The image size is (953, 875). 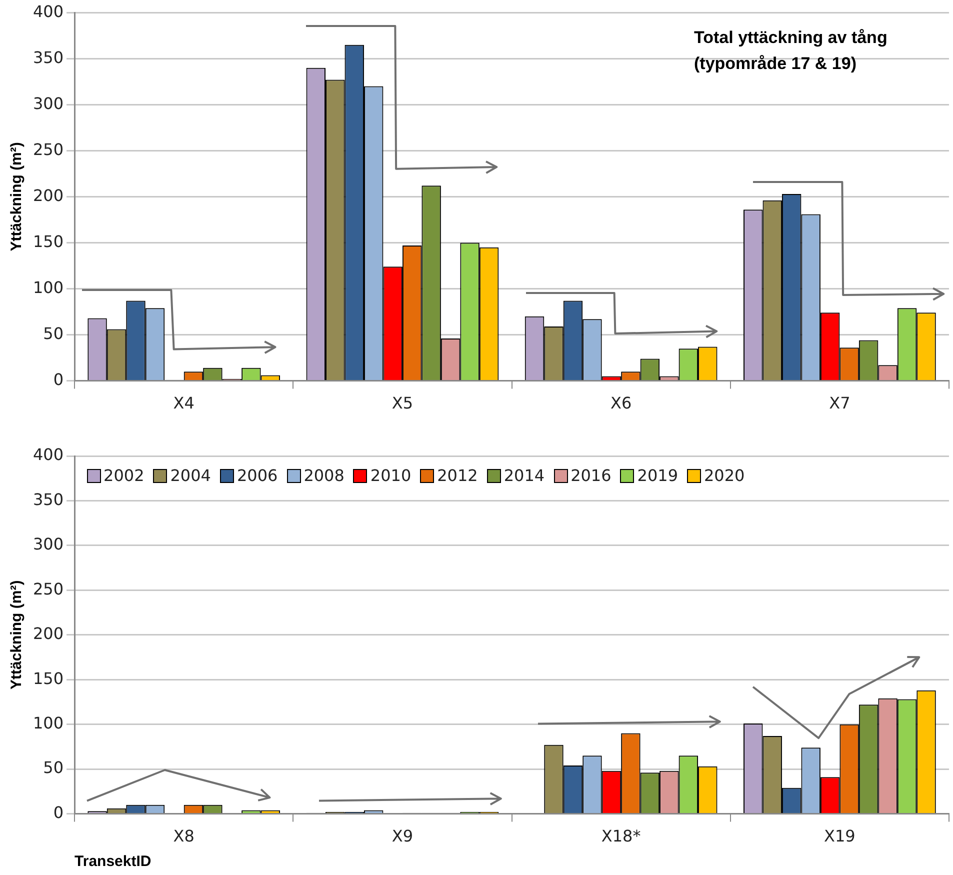 I want to click on legend-label: 2014, so click(x=524, y=475).